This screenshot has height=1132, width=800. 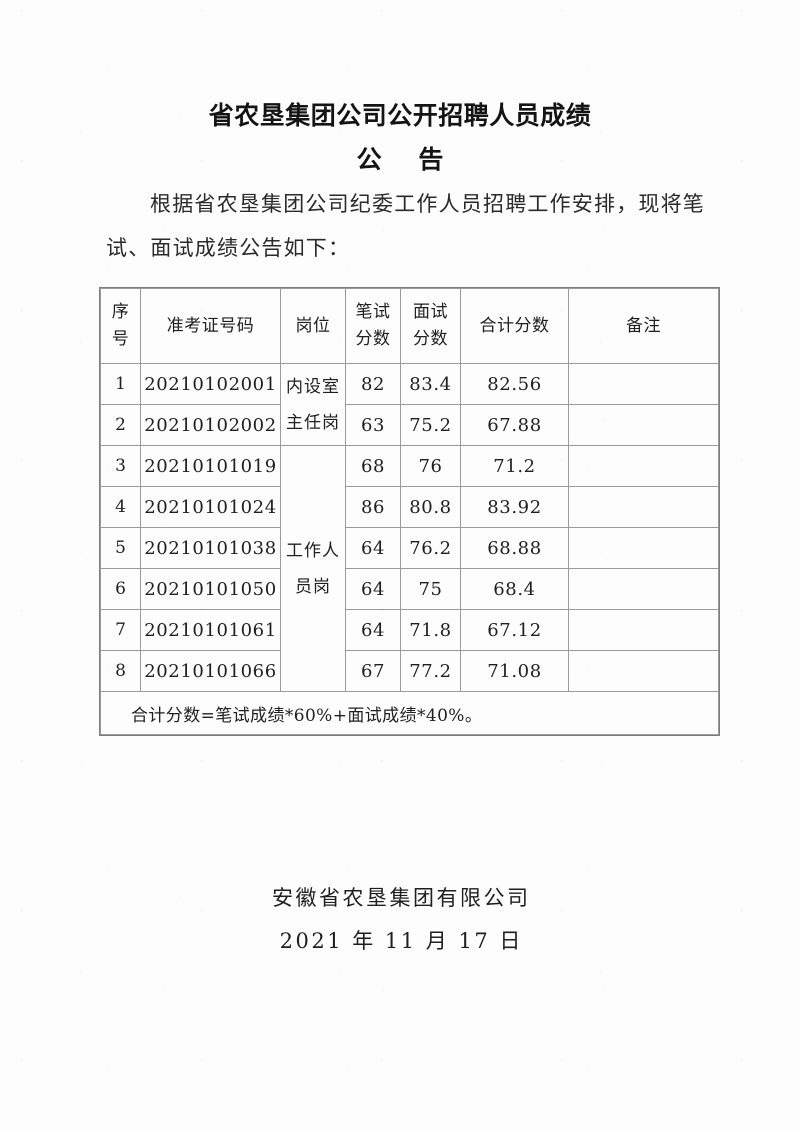 I want to click on table-footnote: 合计分数=笔试成绩*60%+面试成绩*40%。, so click(x=409, y=713).